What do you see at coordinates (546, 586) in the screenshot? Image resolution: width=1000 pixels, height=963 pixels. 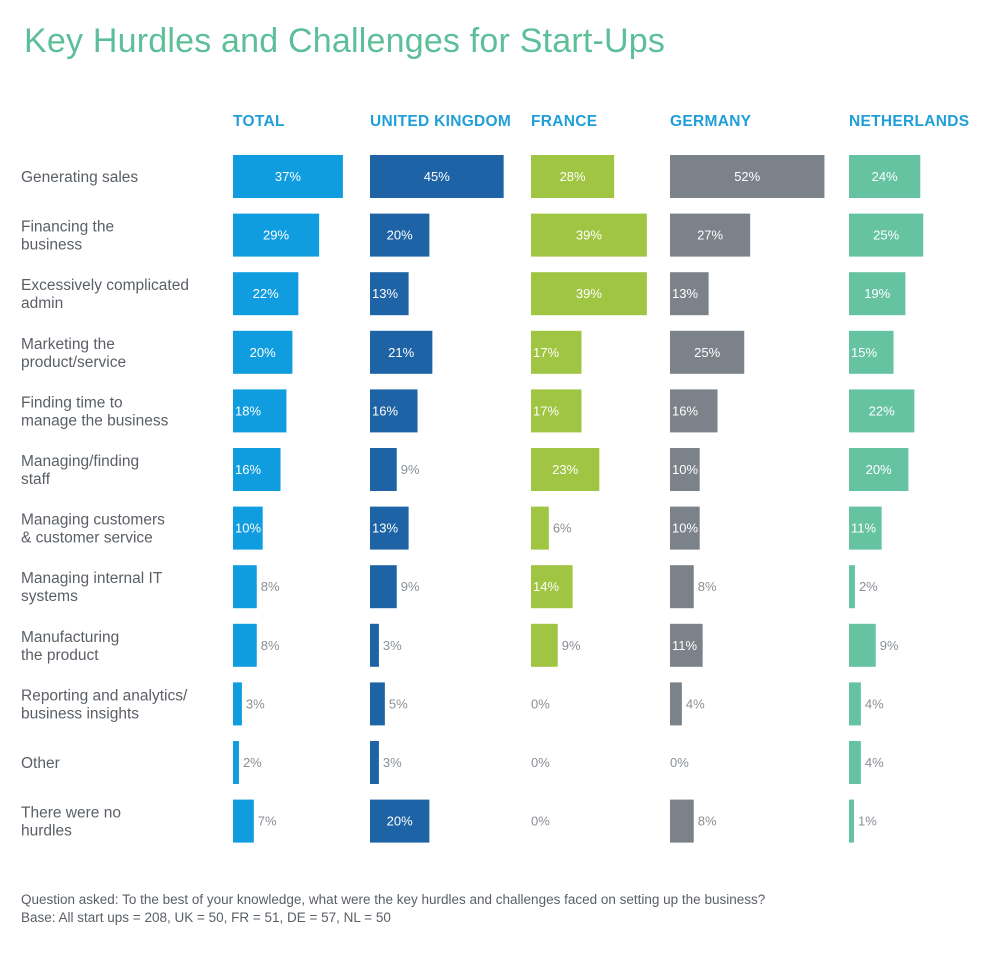 I see `bar-value-label: 14%` at bounding box center [546, 586].